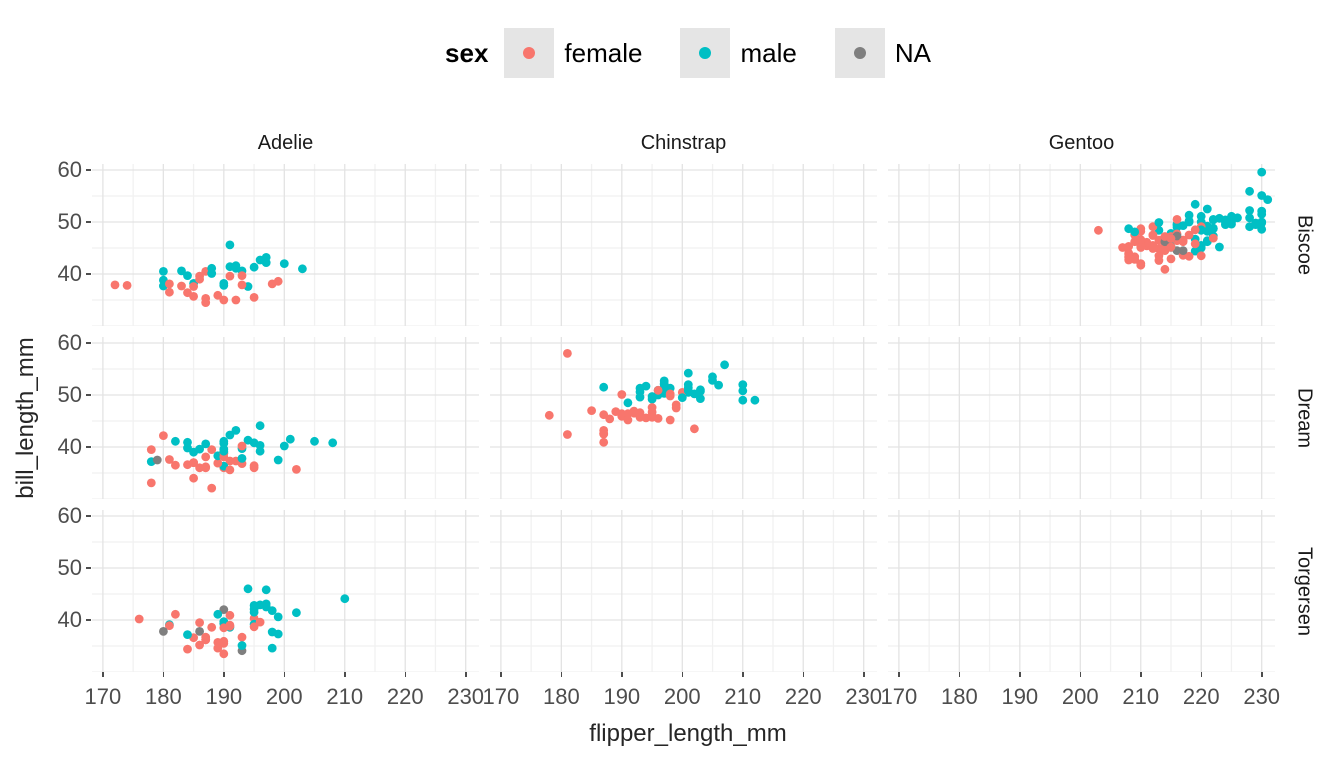 This screenshot has width=1344, height=768. I want to click on x-tick-label: 210, so click(345, 696).